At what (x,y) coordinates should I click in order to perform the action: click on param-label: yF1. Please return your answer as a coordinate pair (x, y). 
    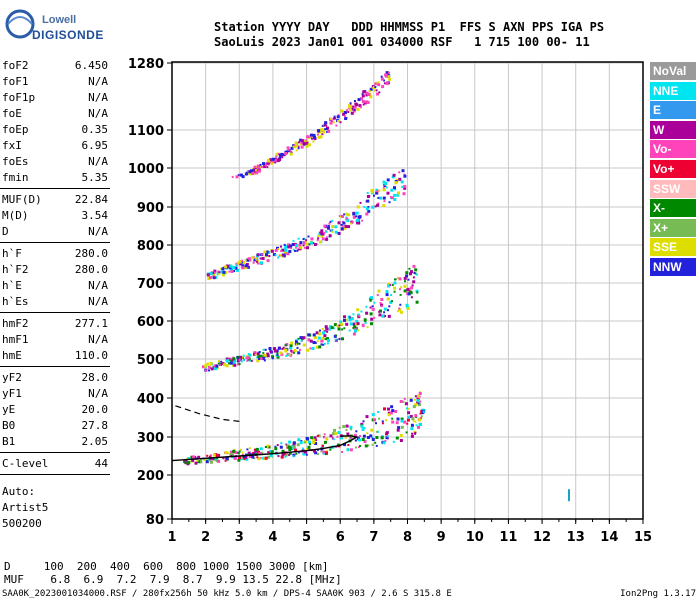
    Looking at the image, I should click on (12, 393).